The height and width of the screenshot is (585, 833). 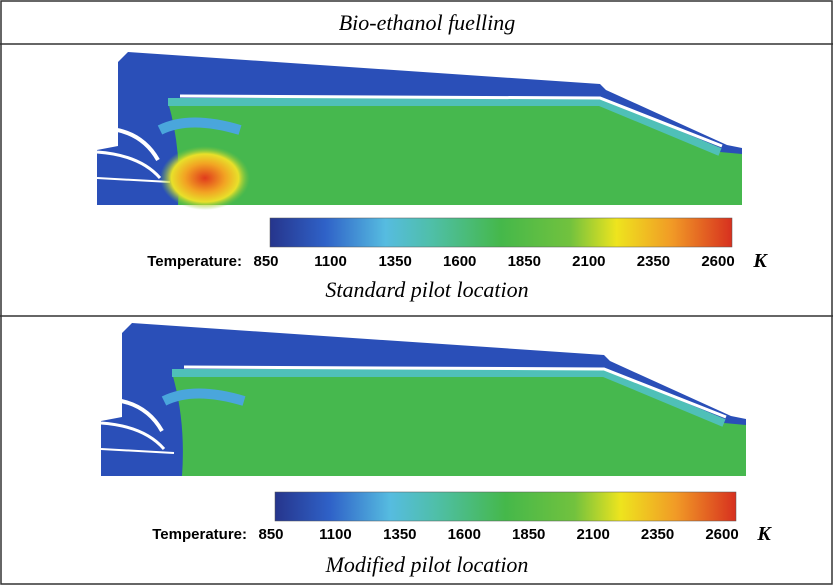 What do you see at coordinates (426, 289) in the screenshot?
I see `caption: Standard pilot location` at bounding box center [426, 289].